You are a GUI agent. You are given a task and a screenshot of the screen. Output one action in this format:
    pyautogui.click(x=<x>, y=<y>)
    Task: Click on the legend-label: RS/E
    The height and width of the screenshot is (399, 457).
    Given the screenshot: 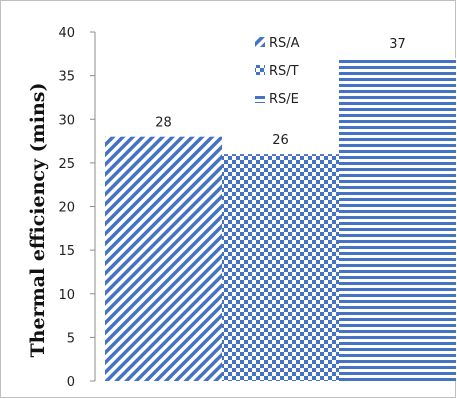 What is the action you would take?
    pyautogui.click(x=284, y=99)
    